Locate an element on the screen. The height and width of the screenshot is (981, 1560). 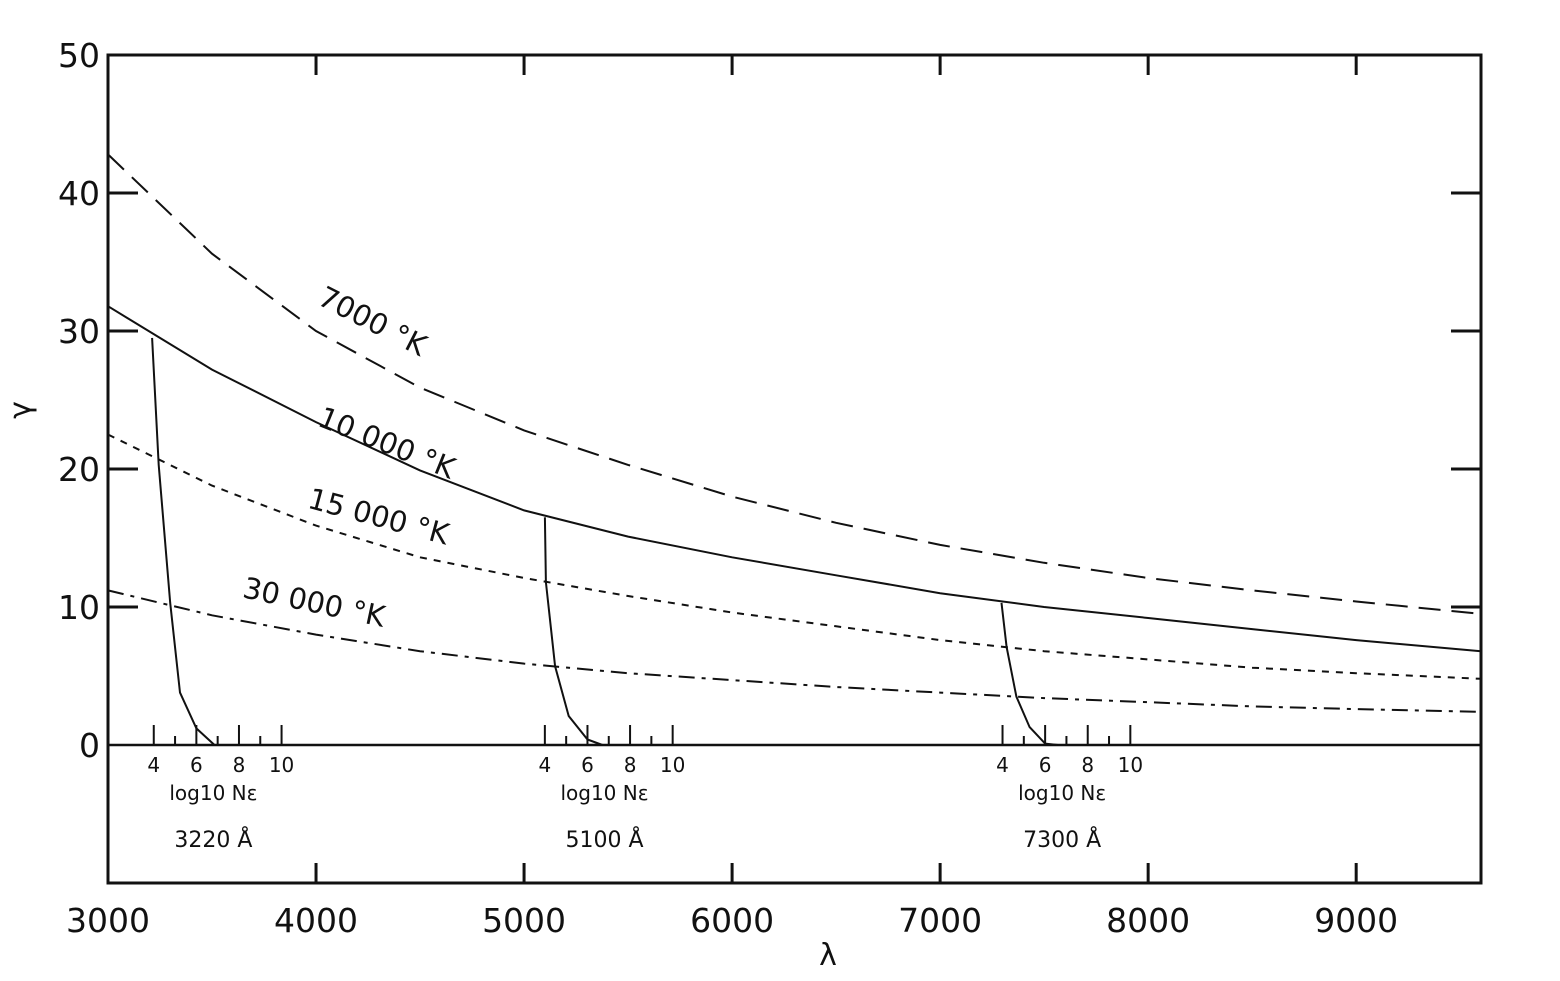
density-inset: 4 6 8 10 log10 Nε 3220 Å is located at coordinates (220, 595).